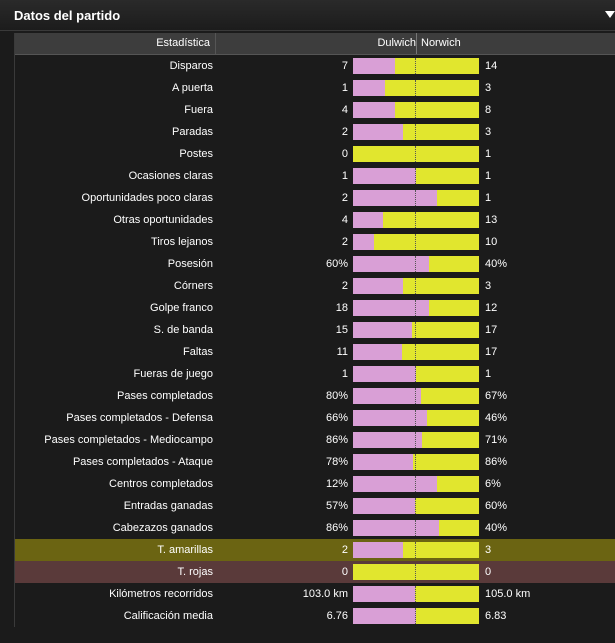  What do you see at coordinates (315, 616) in the screenshot?
I see `table-row: Calificación media 6.76 6.83` at bounding box center [315, 616].